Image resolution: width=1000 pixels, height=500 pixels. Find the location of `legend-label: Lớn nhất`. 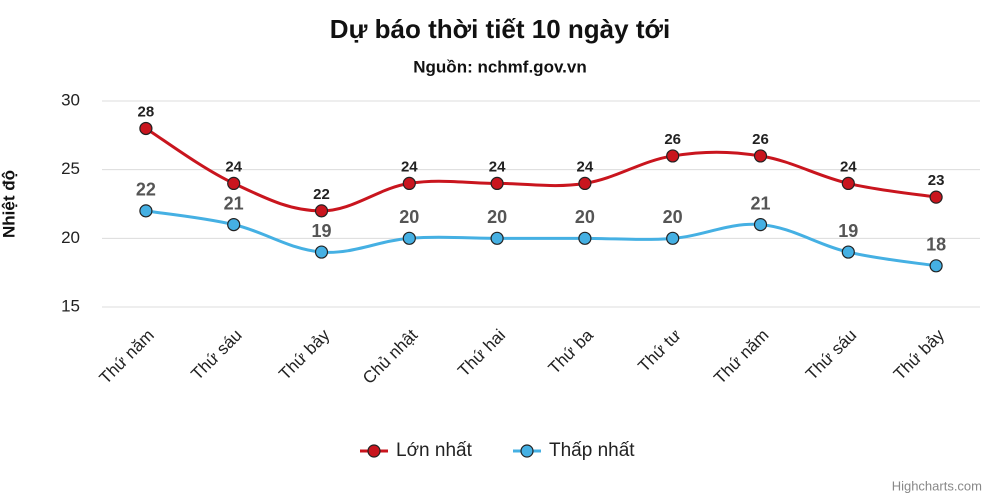

legend-label: Lớn nhất is located at coordinates (434, 450).